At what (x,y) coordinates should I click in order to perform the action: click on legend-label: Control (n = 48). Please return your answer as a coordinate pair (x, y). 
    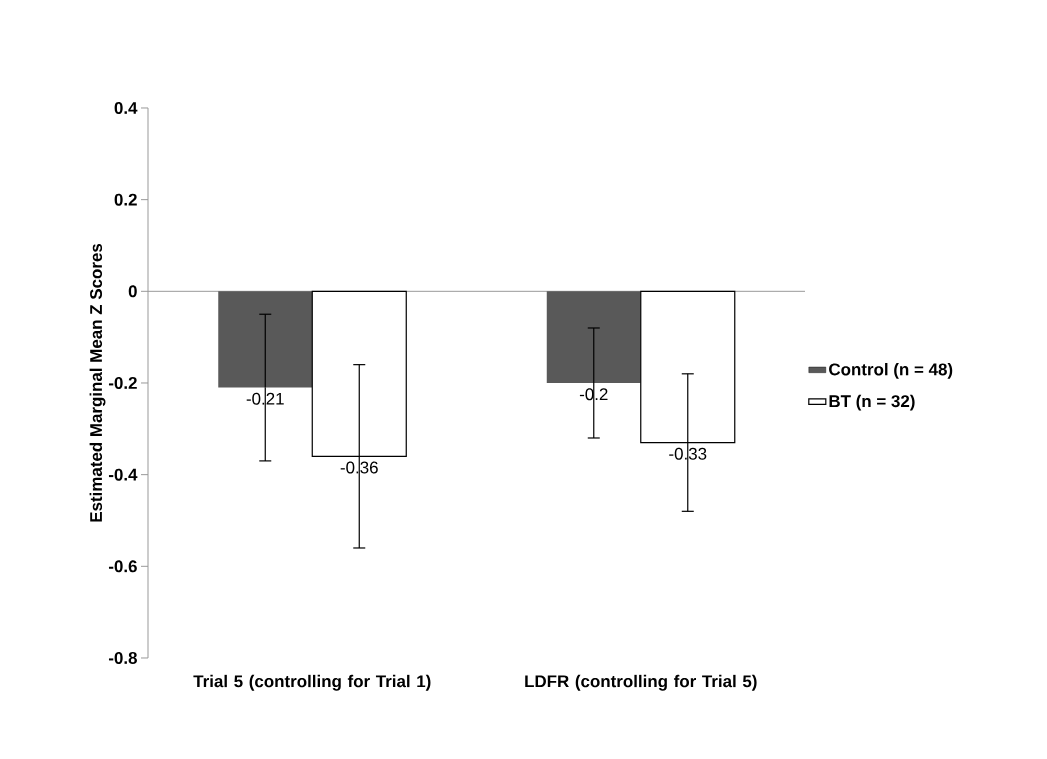
    Looking at the image, I should click on (891, 370).